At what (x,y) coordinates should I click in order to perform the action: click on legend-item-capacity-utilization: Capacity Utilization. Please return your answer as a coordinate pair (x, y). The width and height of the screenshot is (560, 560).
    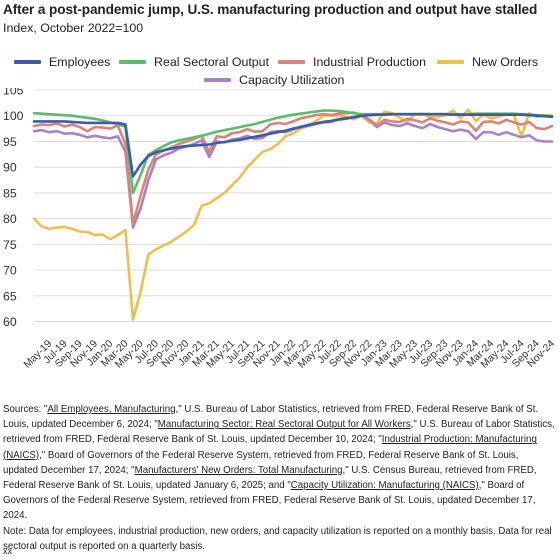
    Looking at the image, I should click on (274, 80).